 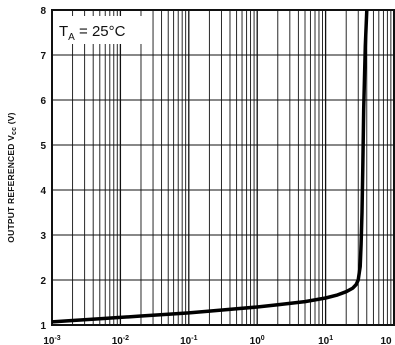 I want to click on y-tick-label: 2, so click(x=43, y=281).